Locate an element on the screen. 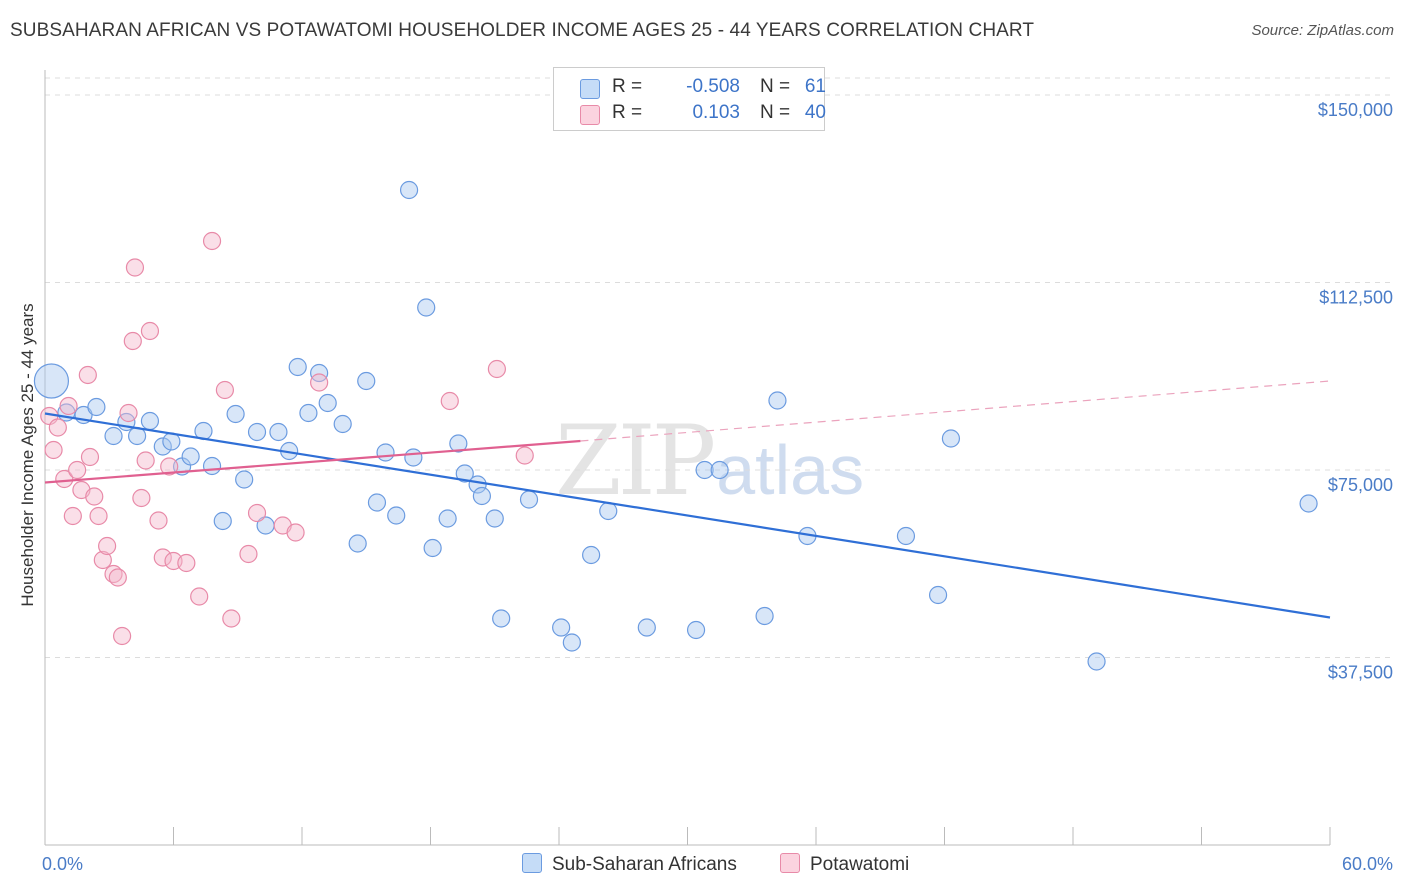 The height and width of the screenshot is (892, 1406). legend-n-value: 40 is located at coordinates (815, 112).